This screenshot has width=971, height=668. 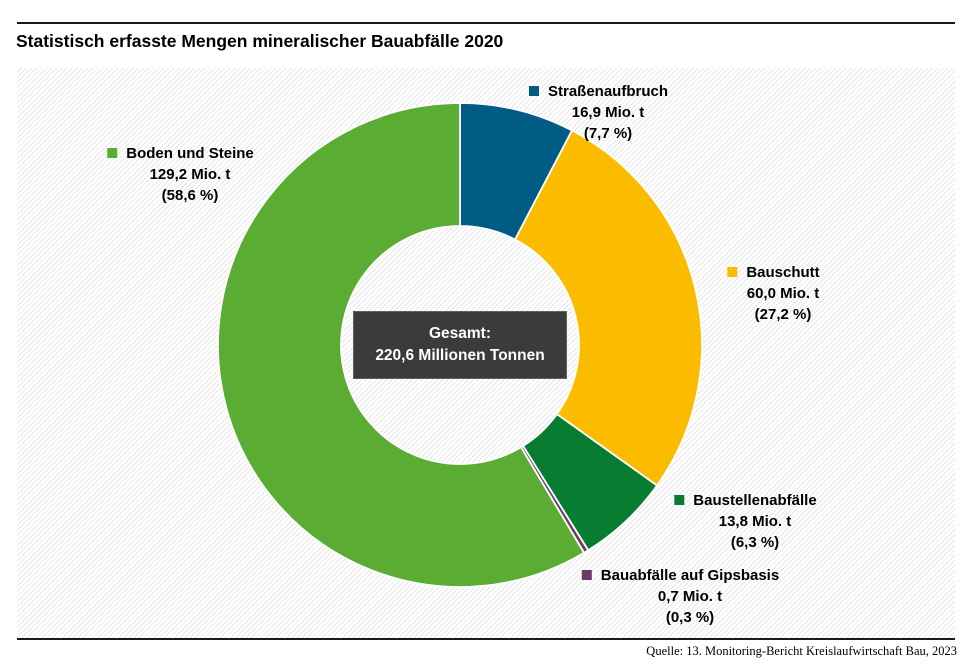 What do you see at coordinates (783, 314) in the screenshot?
I see `slice-percent: (27,2 %)` at bounding box center [783, 314].